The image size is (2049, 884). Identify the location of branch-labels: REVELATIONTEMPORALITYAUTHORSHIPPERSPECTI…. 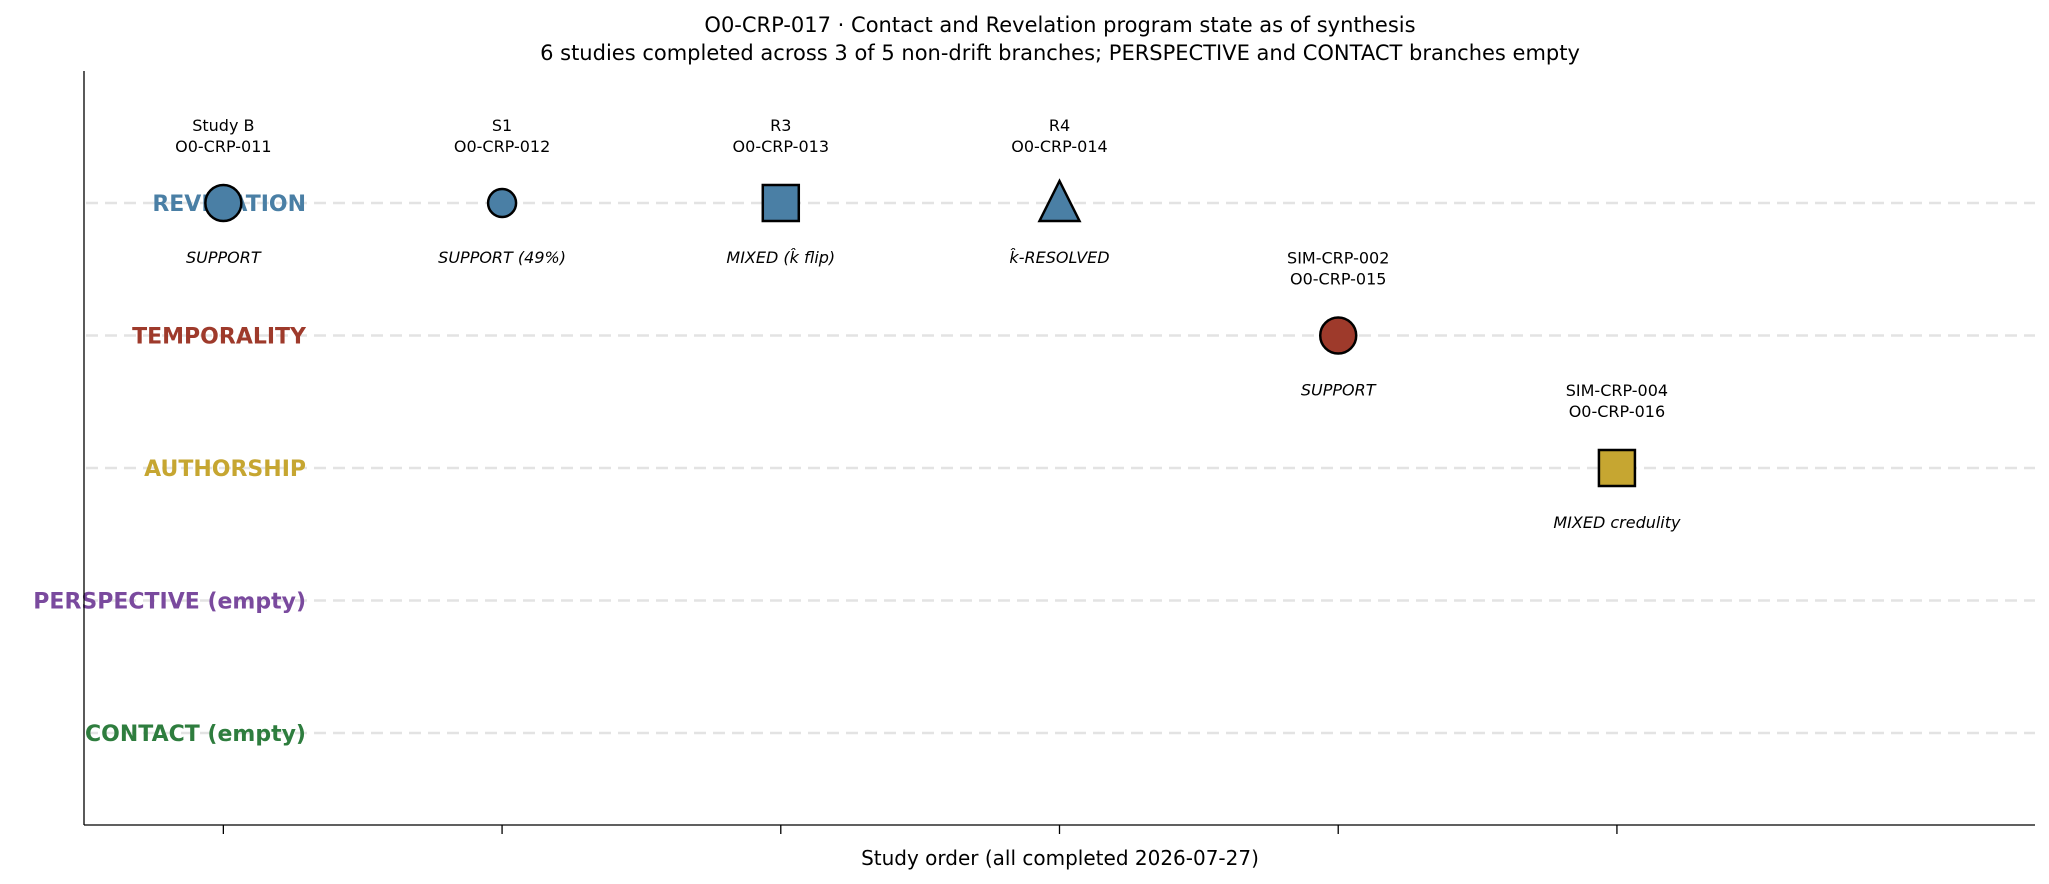
(170, 469).